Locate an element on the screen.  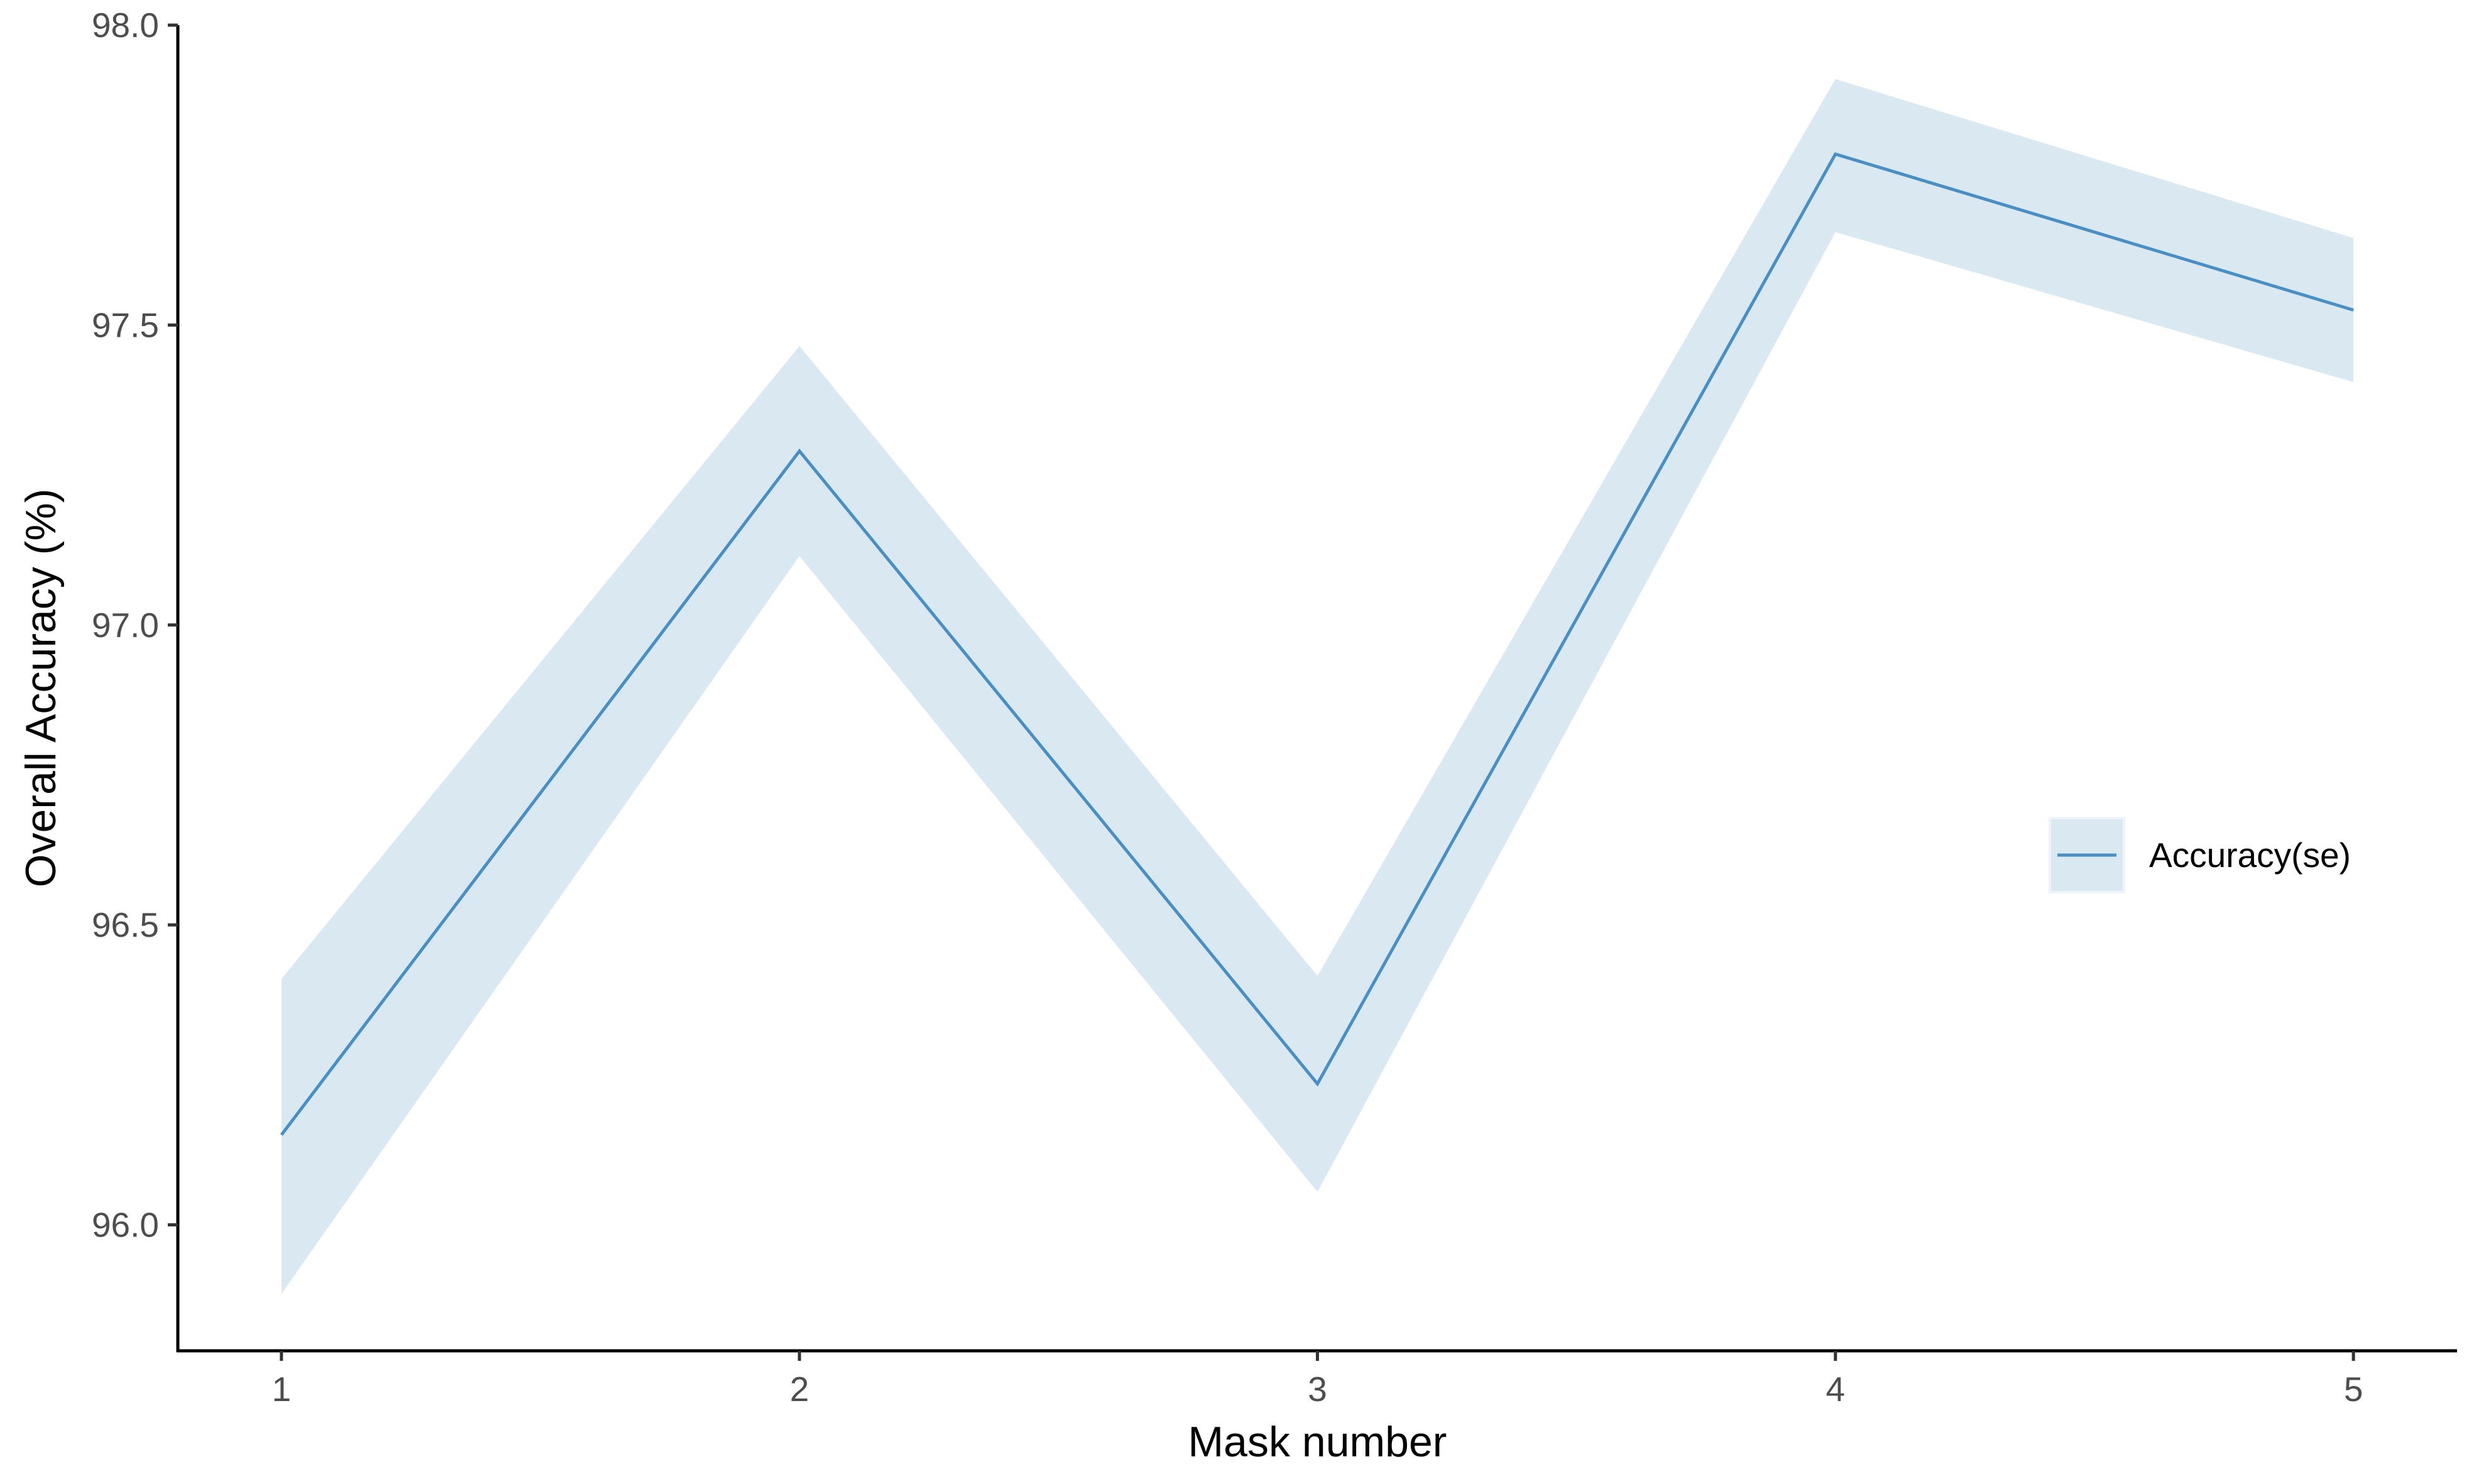
y-tick-label: 98.0 is located at coordinates (125, 25).